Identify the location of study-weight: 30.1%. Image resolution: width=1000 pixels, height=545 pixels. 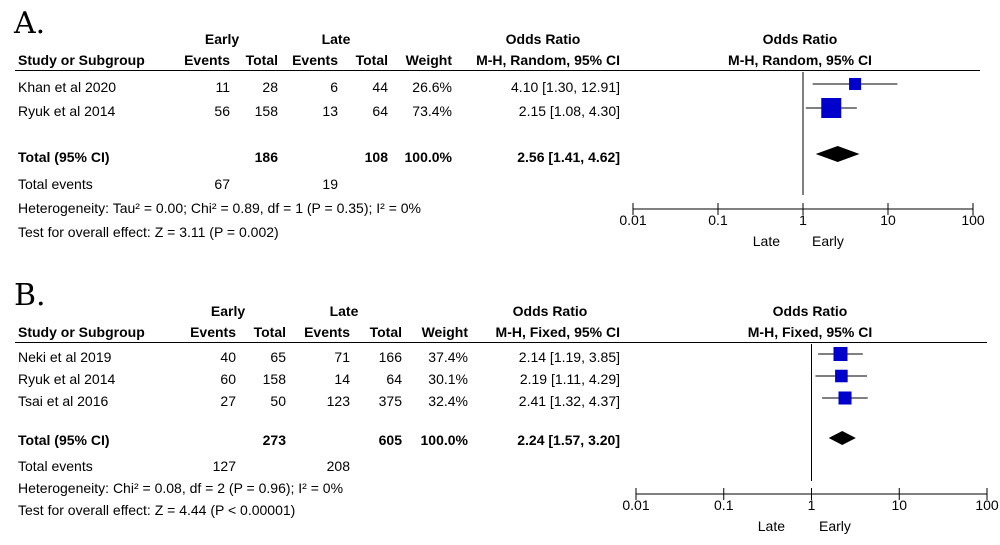
(448, 379).